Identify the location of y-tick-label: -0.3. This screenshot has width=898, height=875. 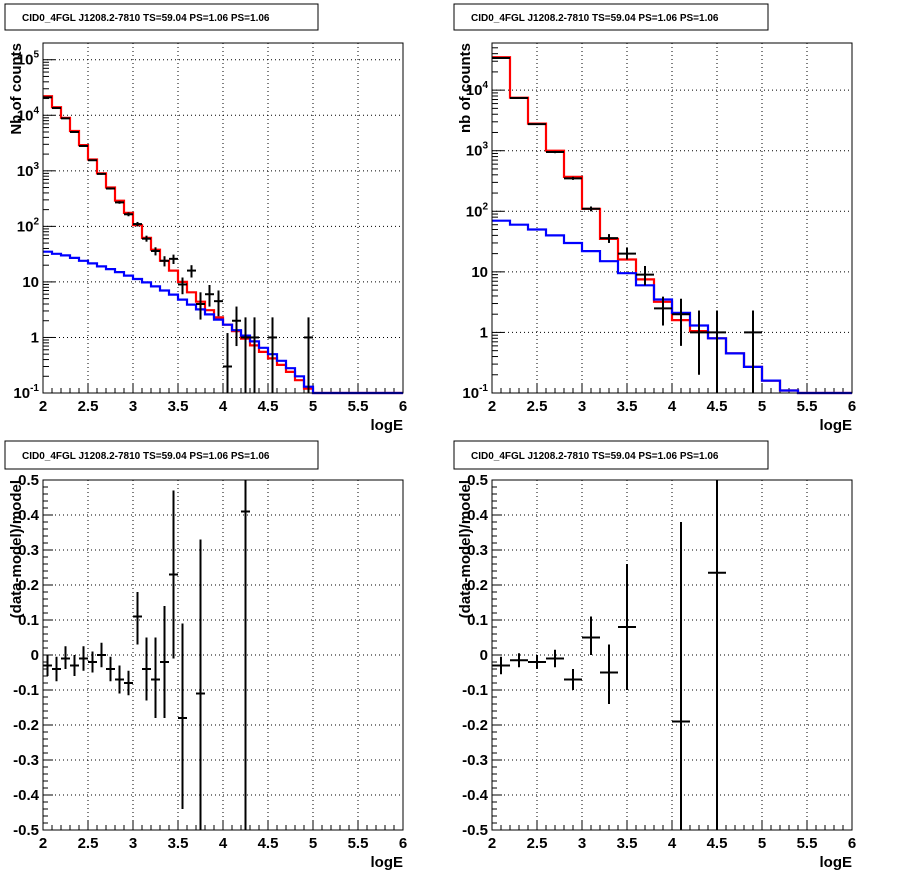
(475, 760).